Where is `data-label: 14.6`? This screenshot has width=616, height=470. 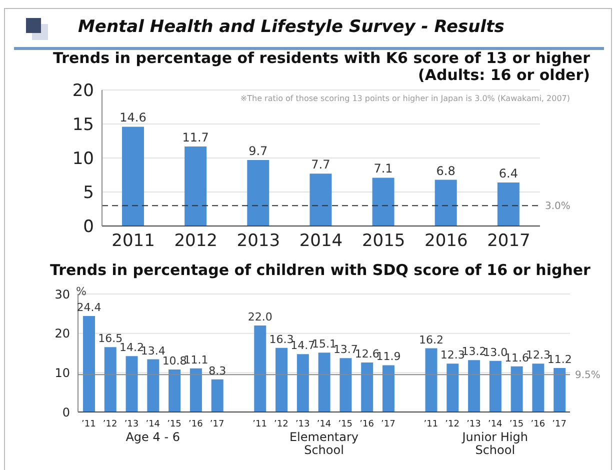 data-label: 14.6 is located at coordinates (133, 117).